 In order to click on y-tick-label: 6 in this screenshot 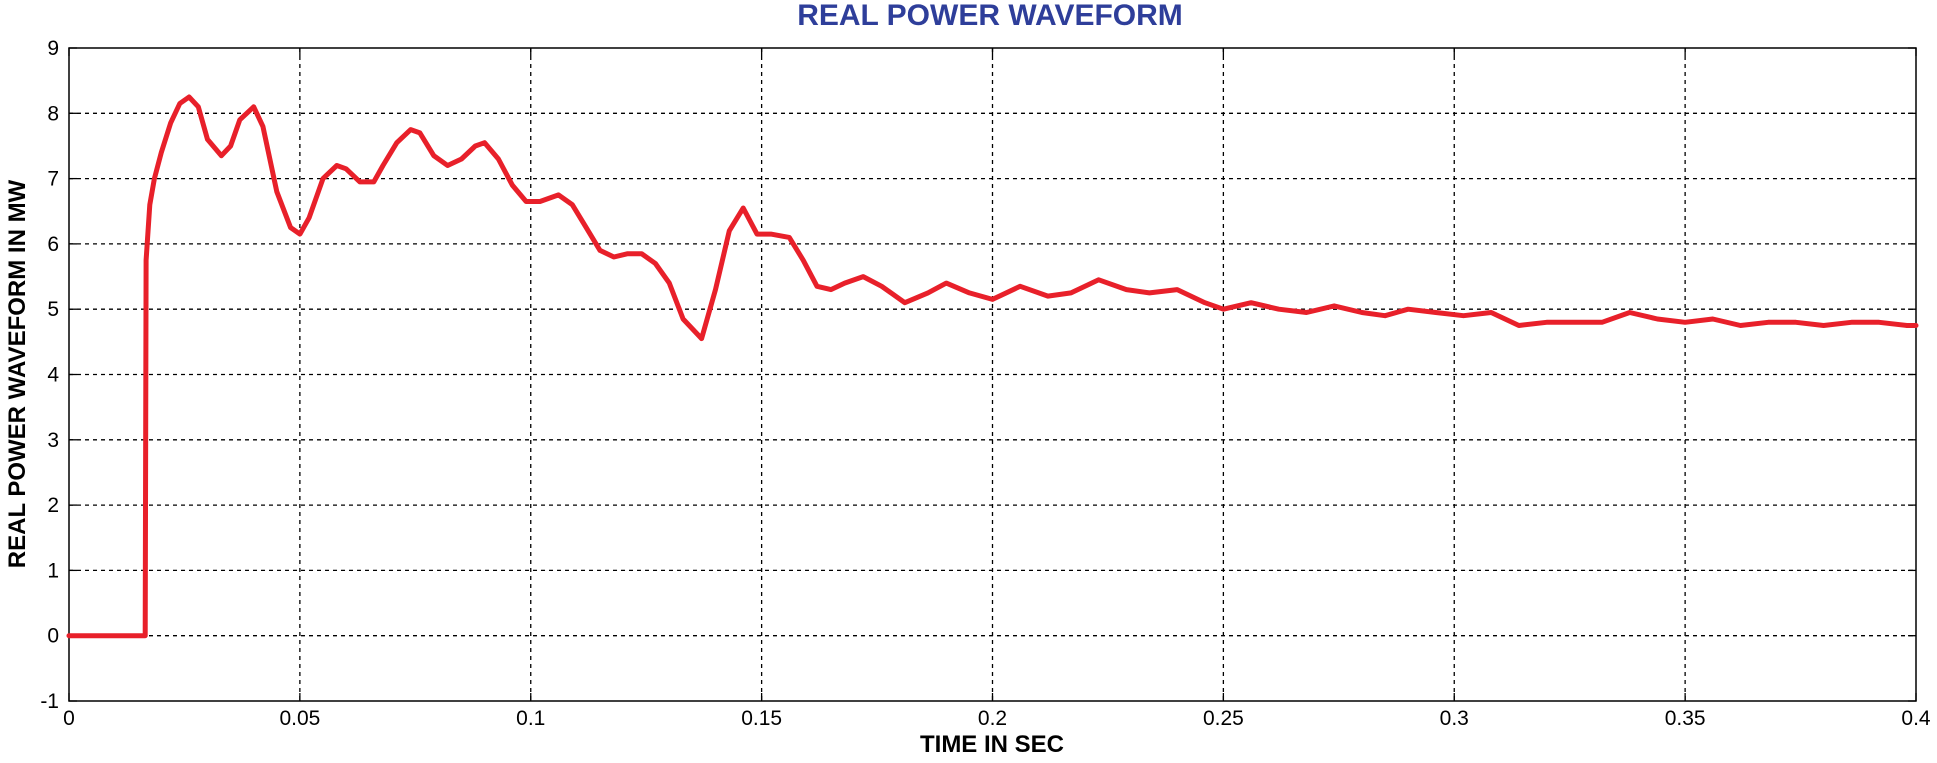, I will do `click(53, 244)`.